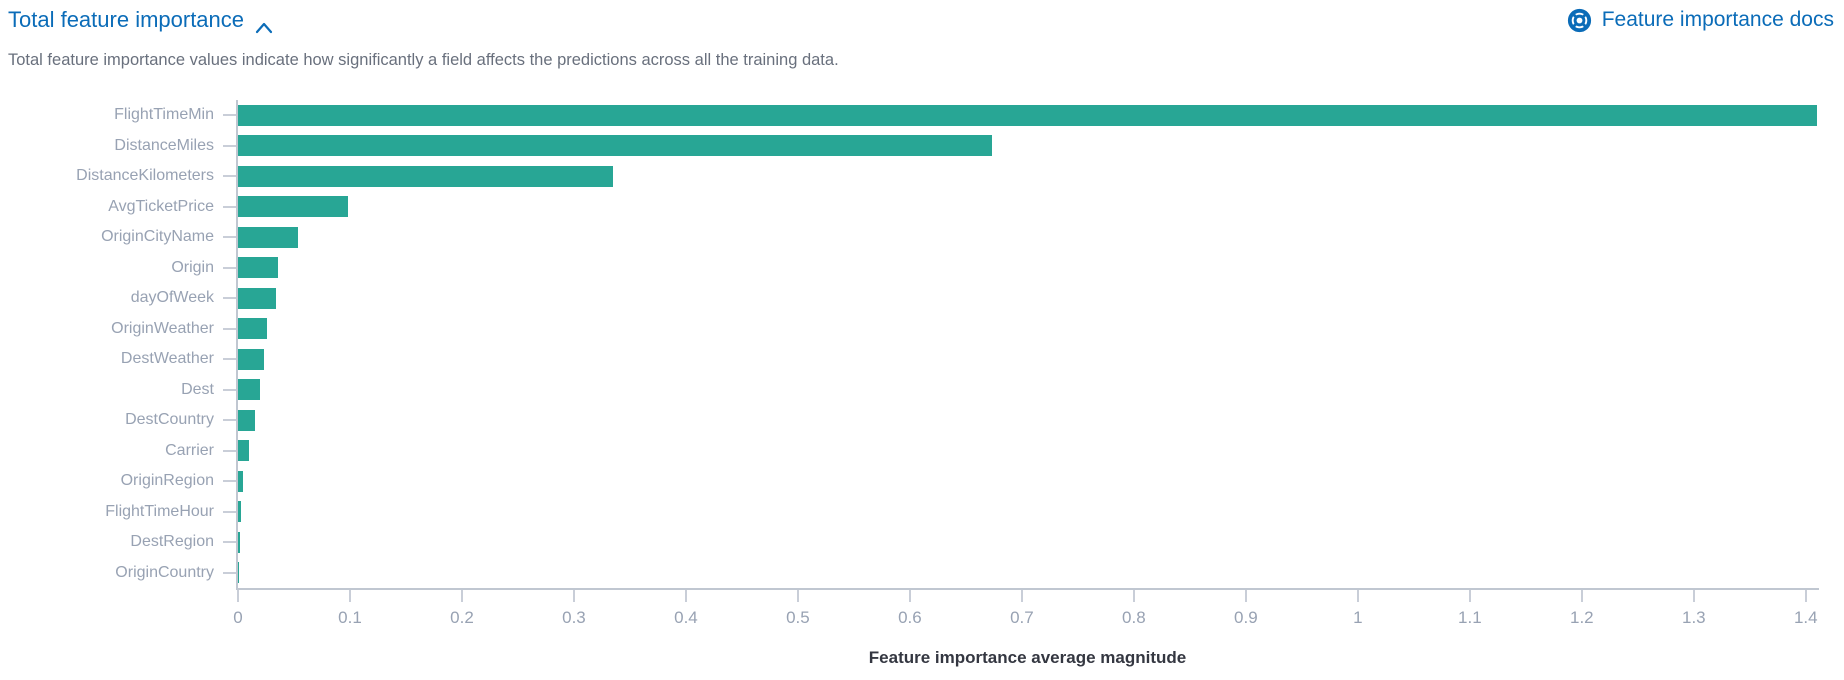 Image resolution: width=1844 pixels, height=680 pixels. What do you see at coordinates (164, 145) in the screenshot?
I see `y-axis-label: DistanceMiles` at bounding box center [164, 145].